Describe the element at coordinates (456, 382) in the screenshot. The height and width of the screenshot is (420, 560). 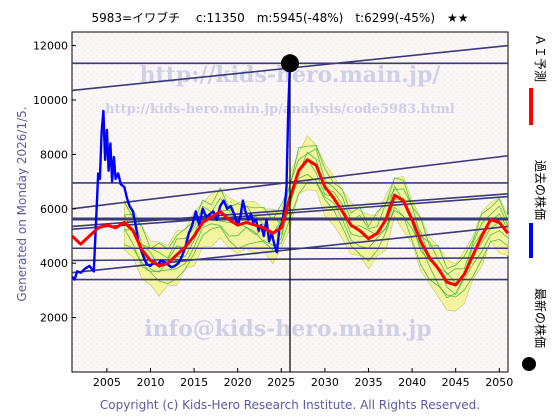
I see `x-tick-label: 2045` at that location.